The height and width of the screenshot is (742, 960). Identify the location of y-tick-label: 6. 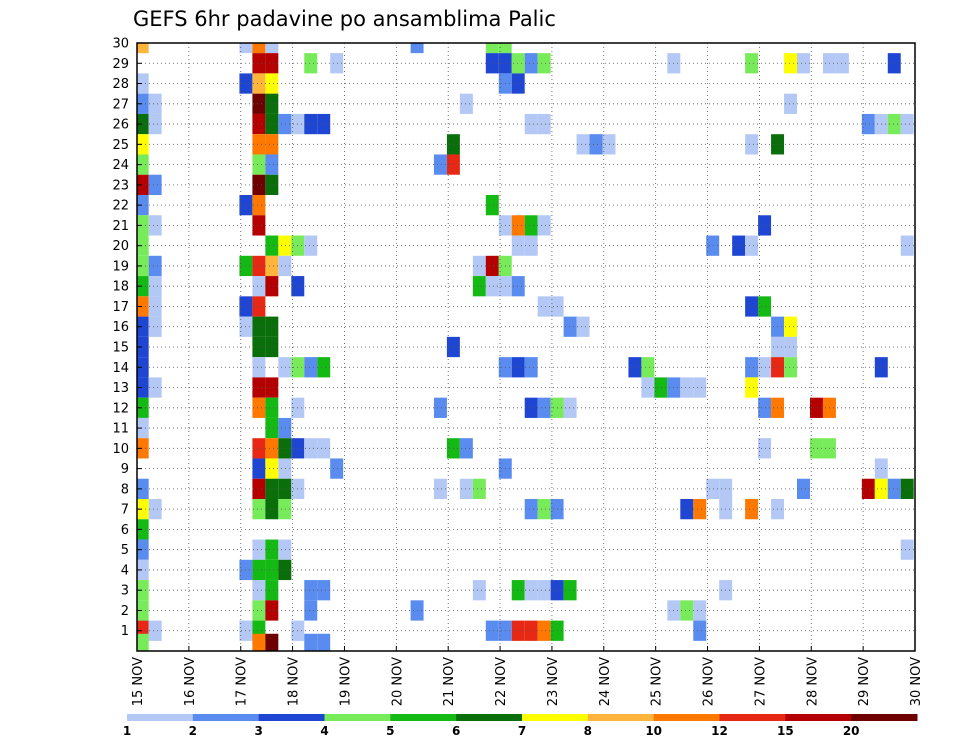
(125, 530).